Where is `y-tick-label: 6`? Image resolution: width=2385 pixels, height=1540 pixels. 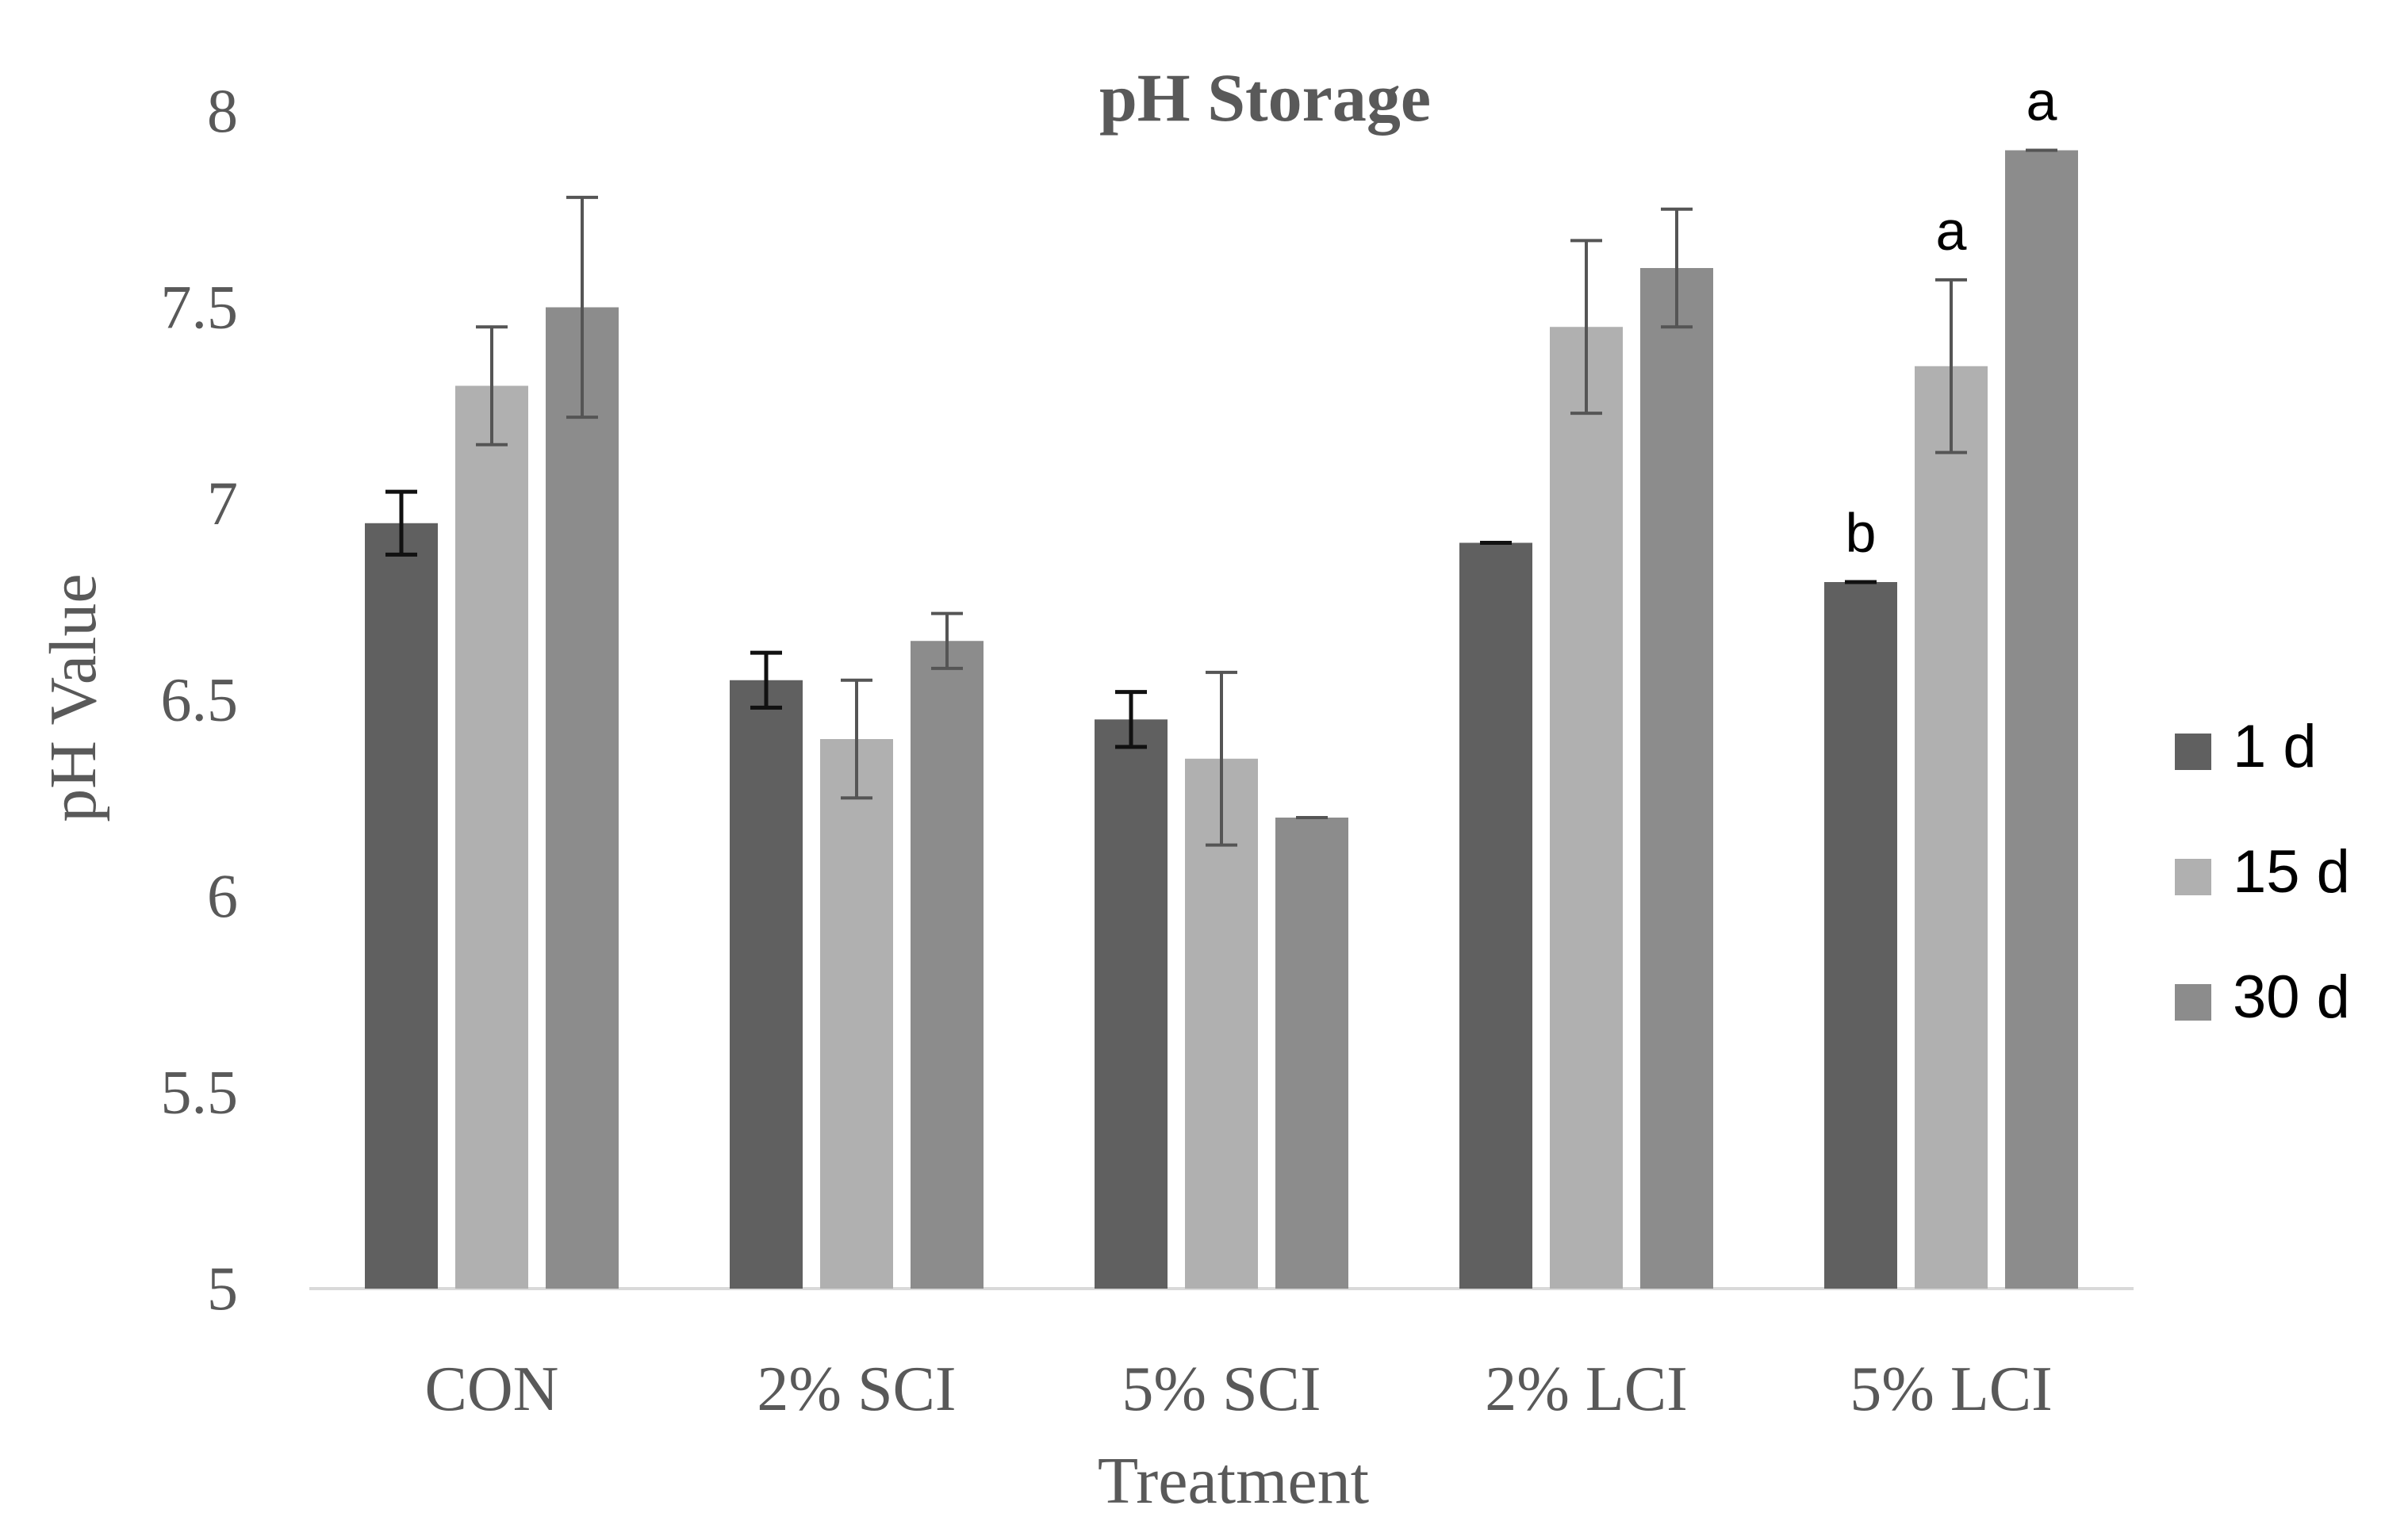 y-tick-label: 6 is located at coordinates (222, 895).